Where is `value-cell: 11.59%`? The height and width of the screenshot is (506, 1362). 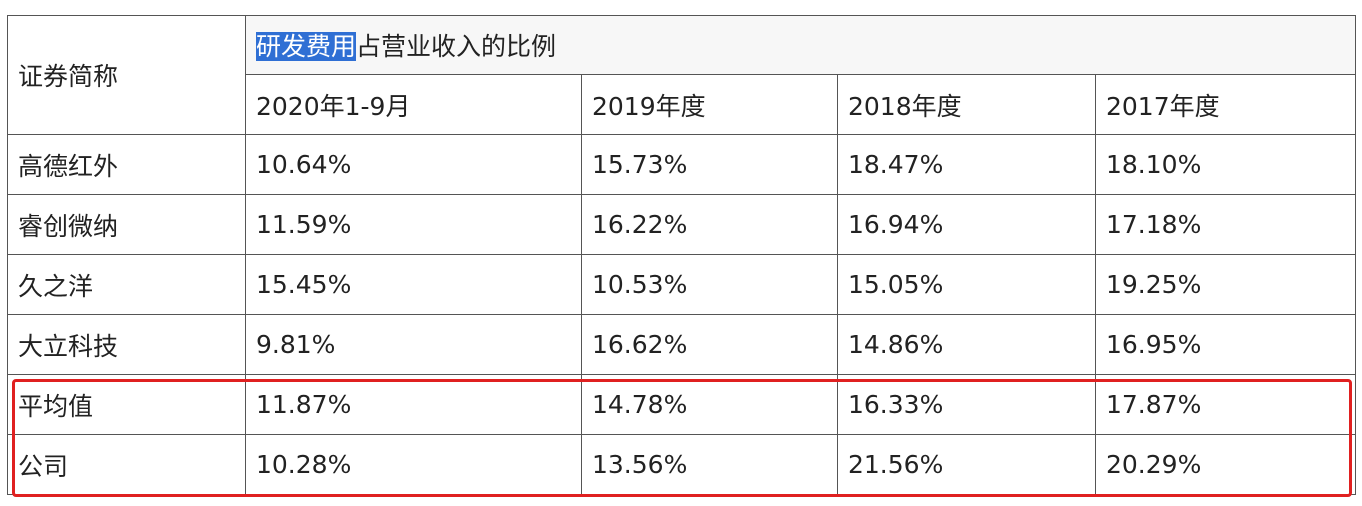 value-cell: 11.59% is located at coordinates (413, 224).